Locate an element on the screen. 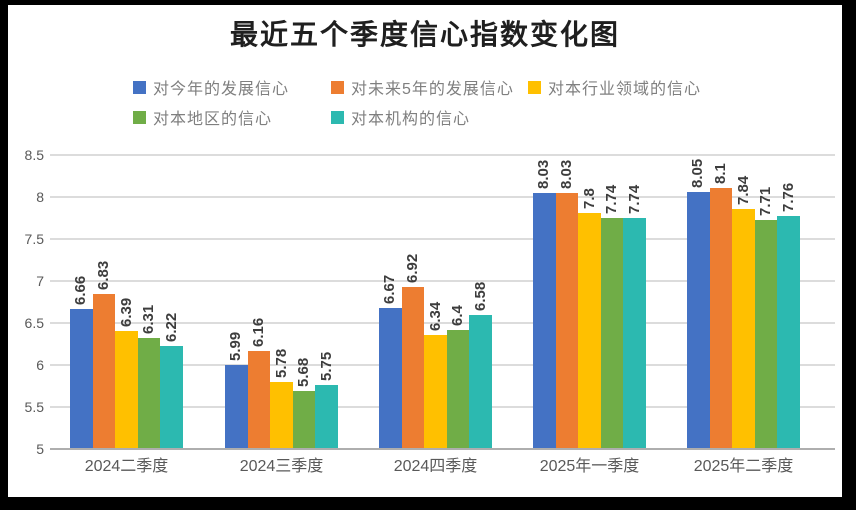 This screenshot has height=510, width=856. bar-s2-c3 is located at coordinates (589, 330).